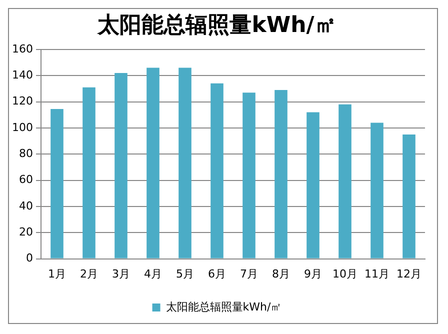  Describe the element at coordinates (29, 258) in the screenshot. I see `y-tick-label: 0` at that location.